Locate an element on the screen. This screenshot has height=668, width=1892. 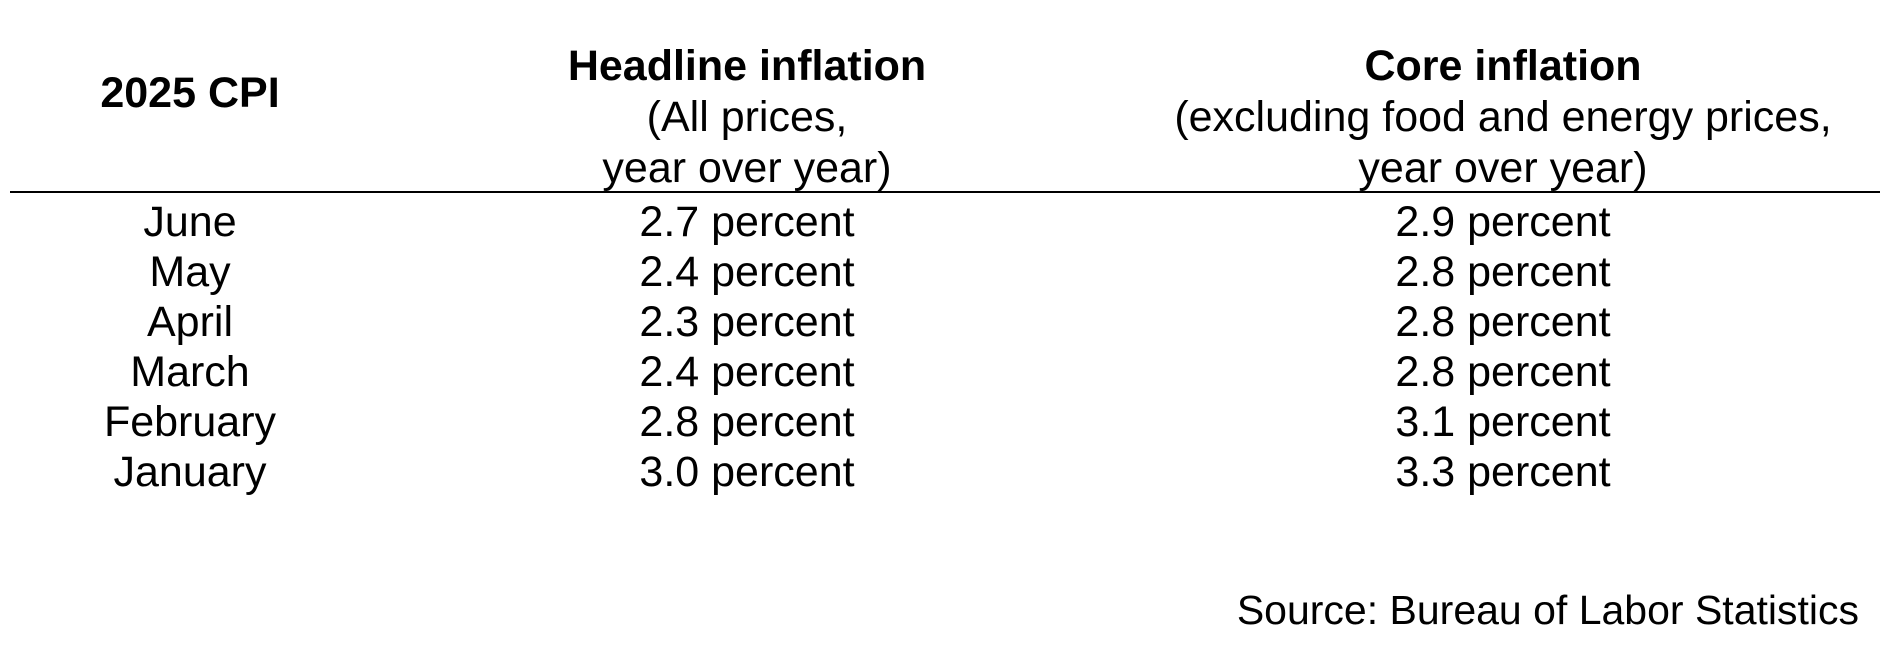
cell-month: April is located at coordinates (190, 322).